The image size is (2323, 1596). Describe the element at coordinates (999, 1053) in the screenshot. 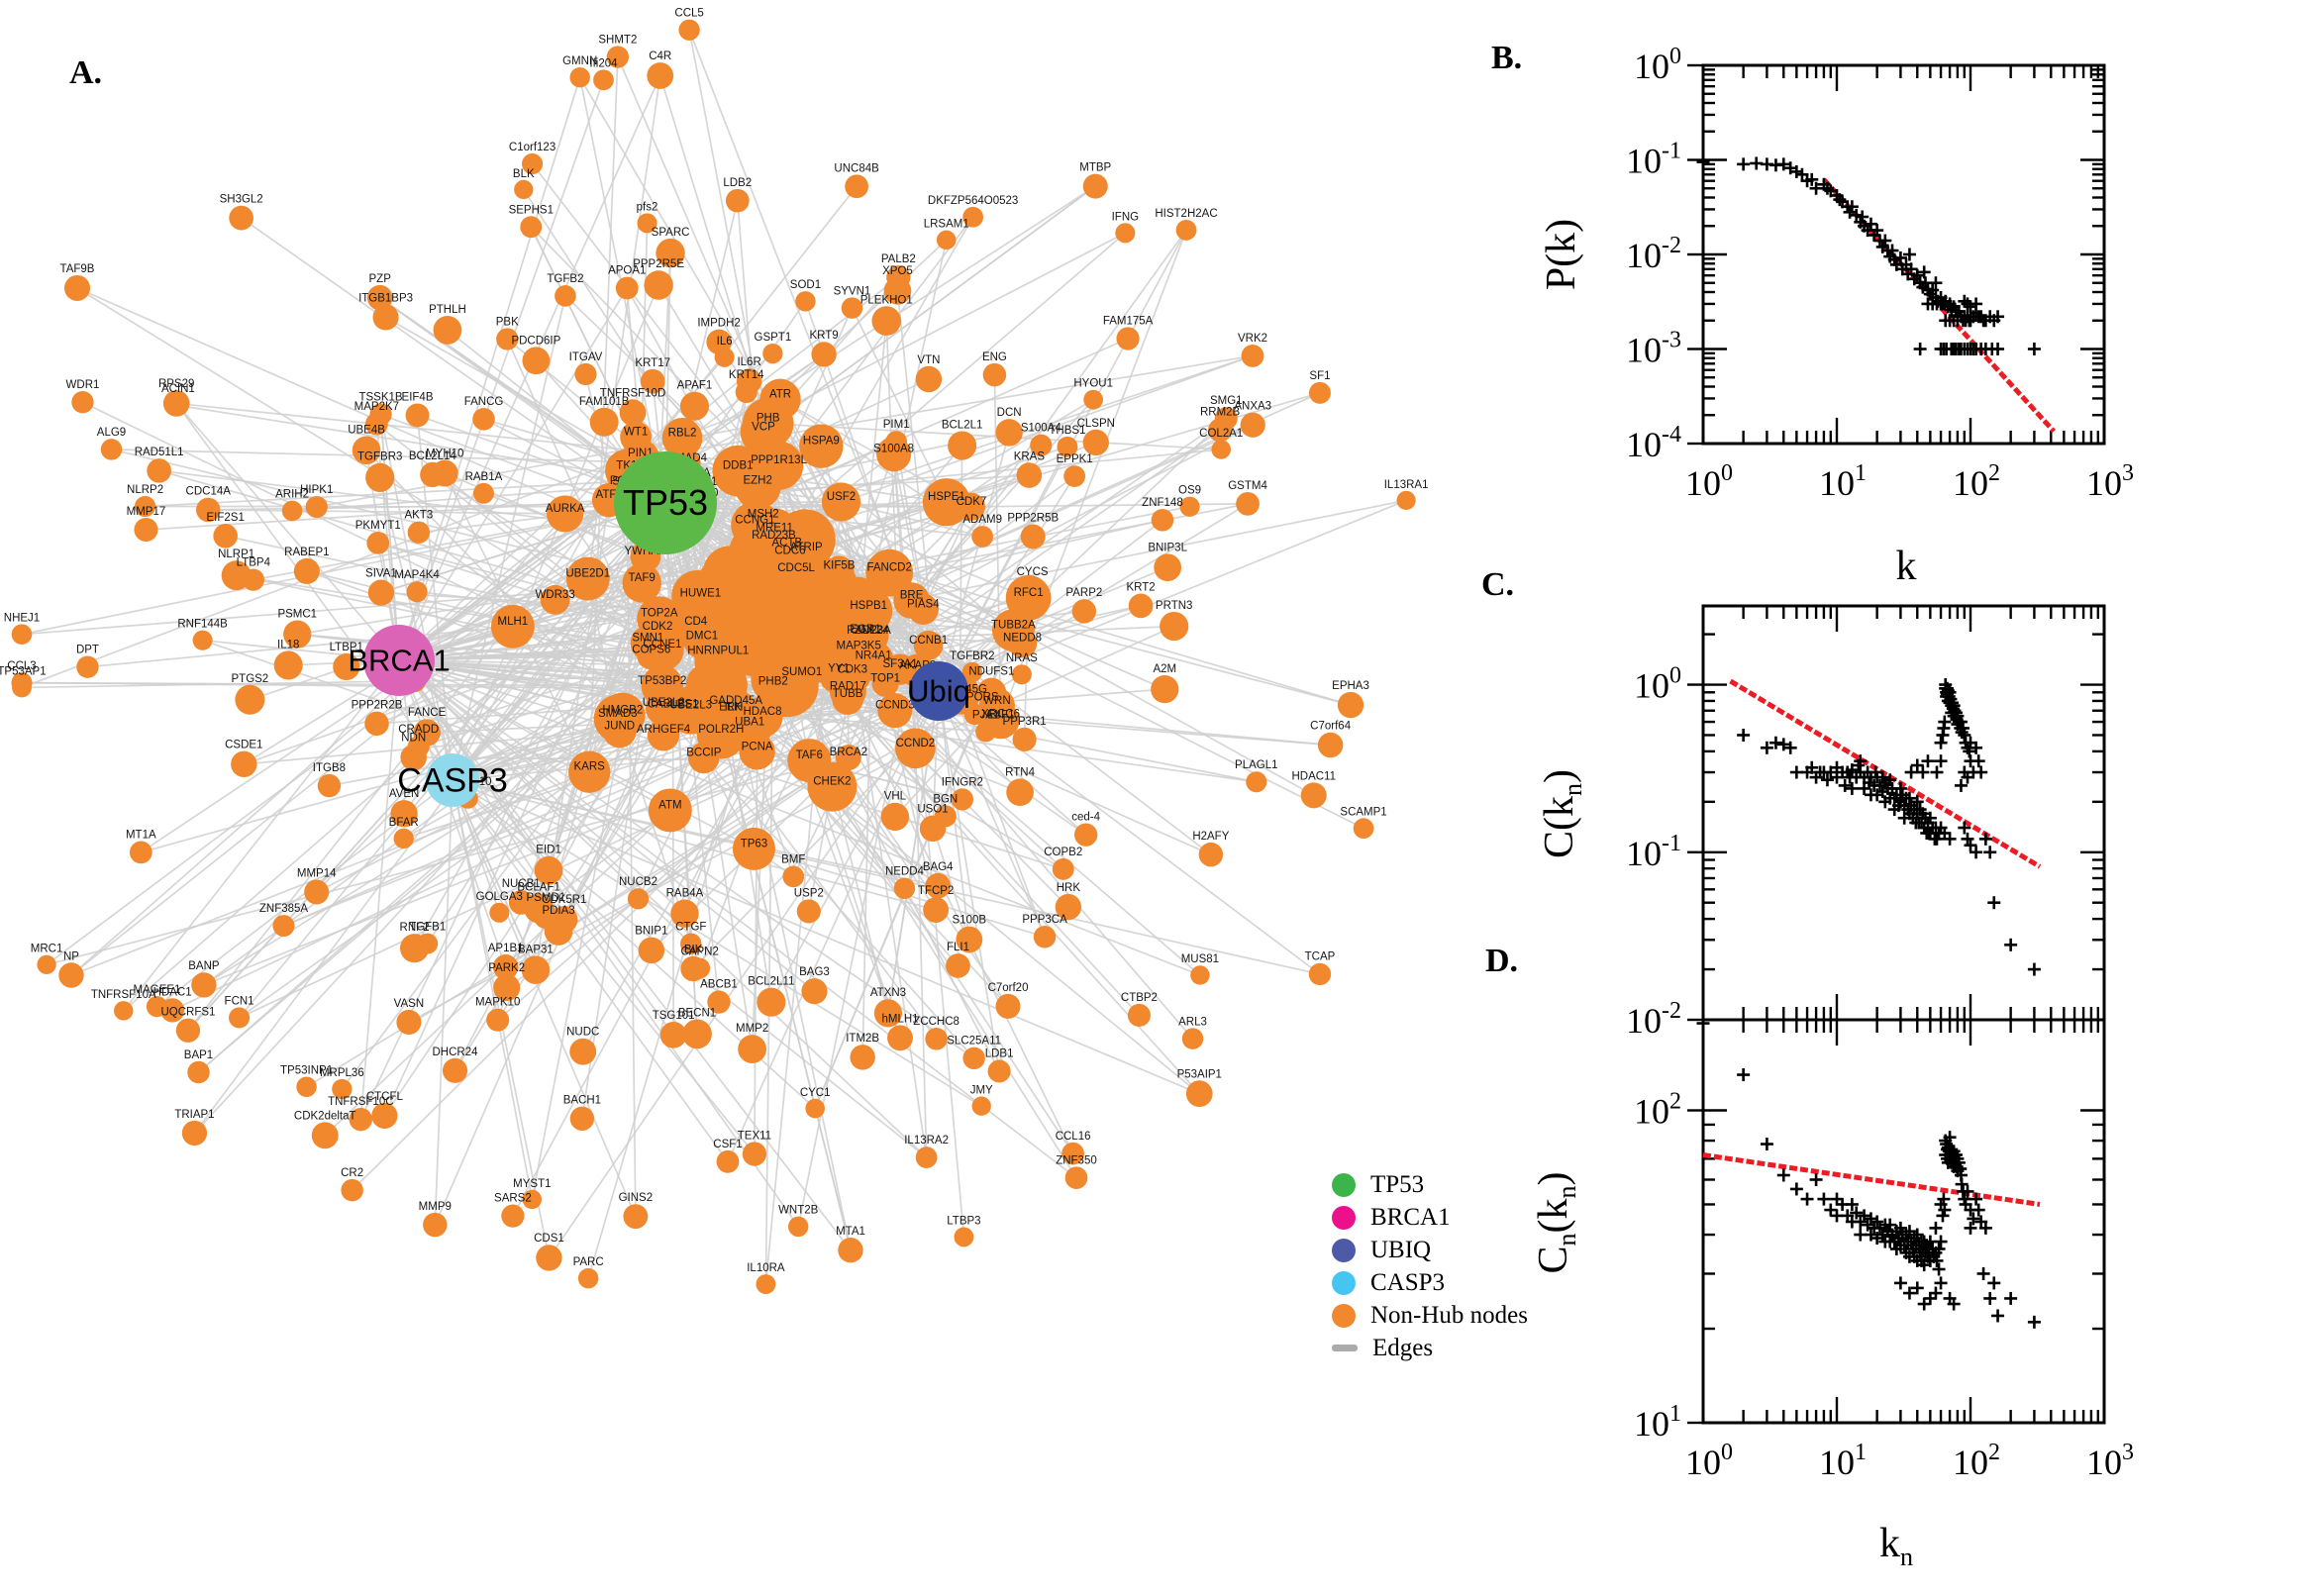

I see `network-node-label: LDB1` at that location.